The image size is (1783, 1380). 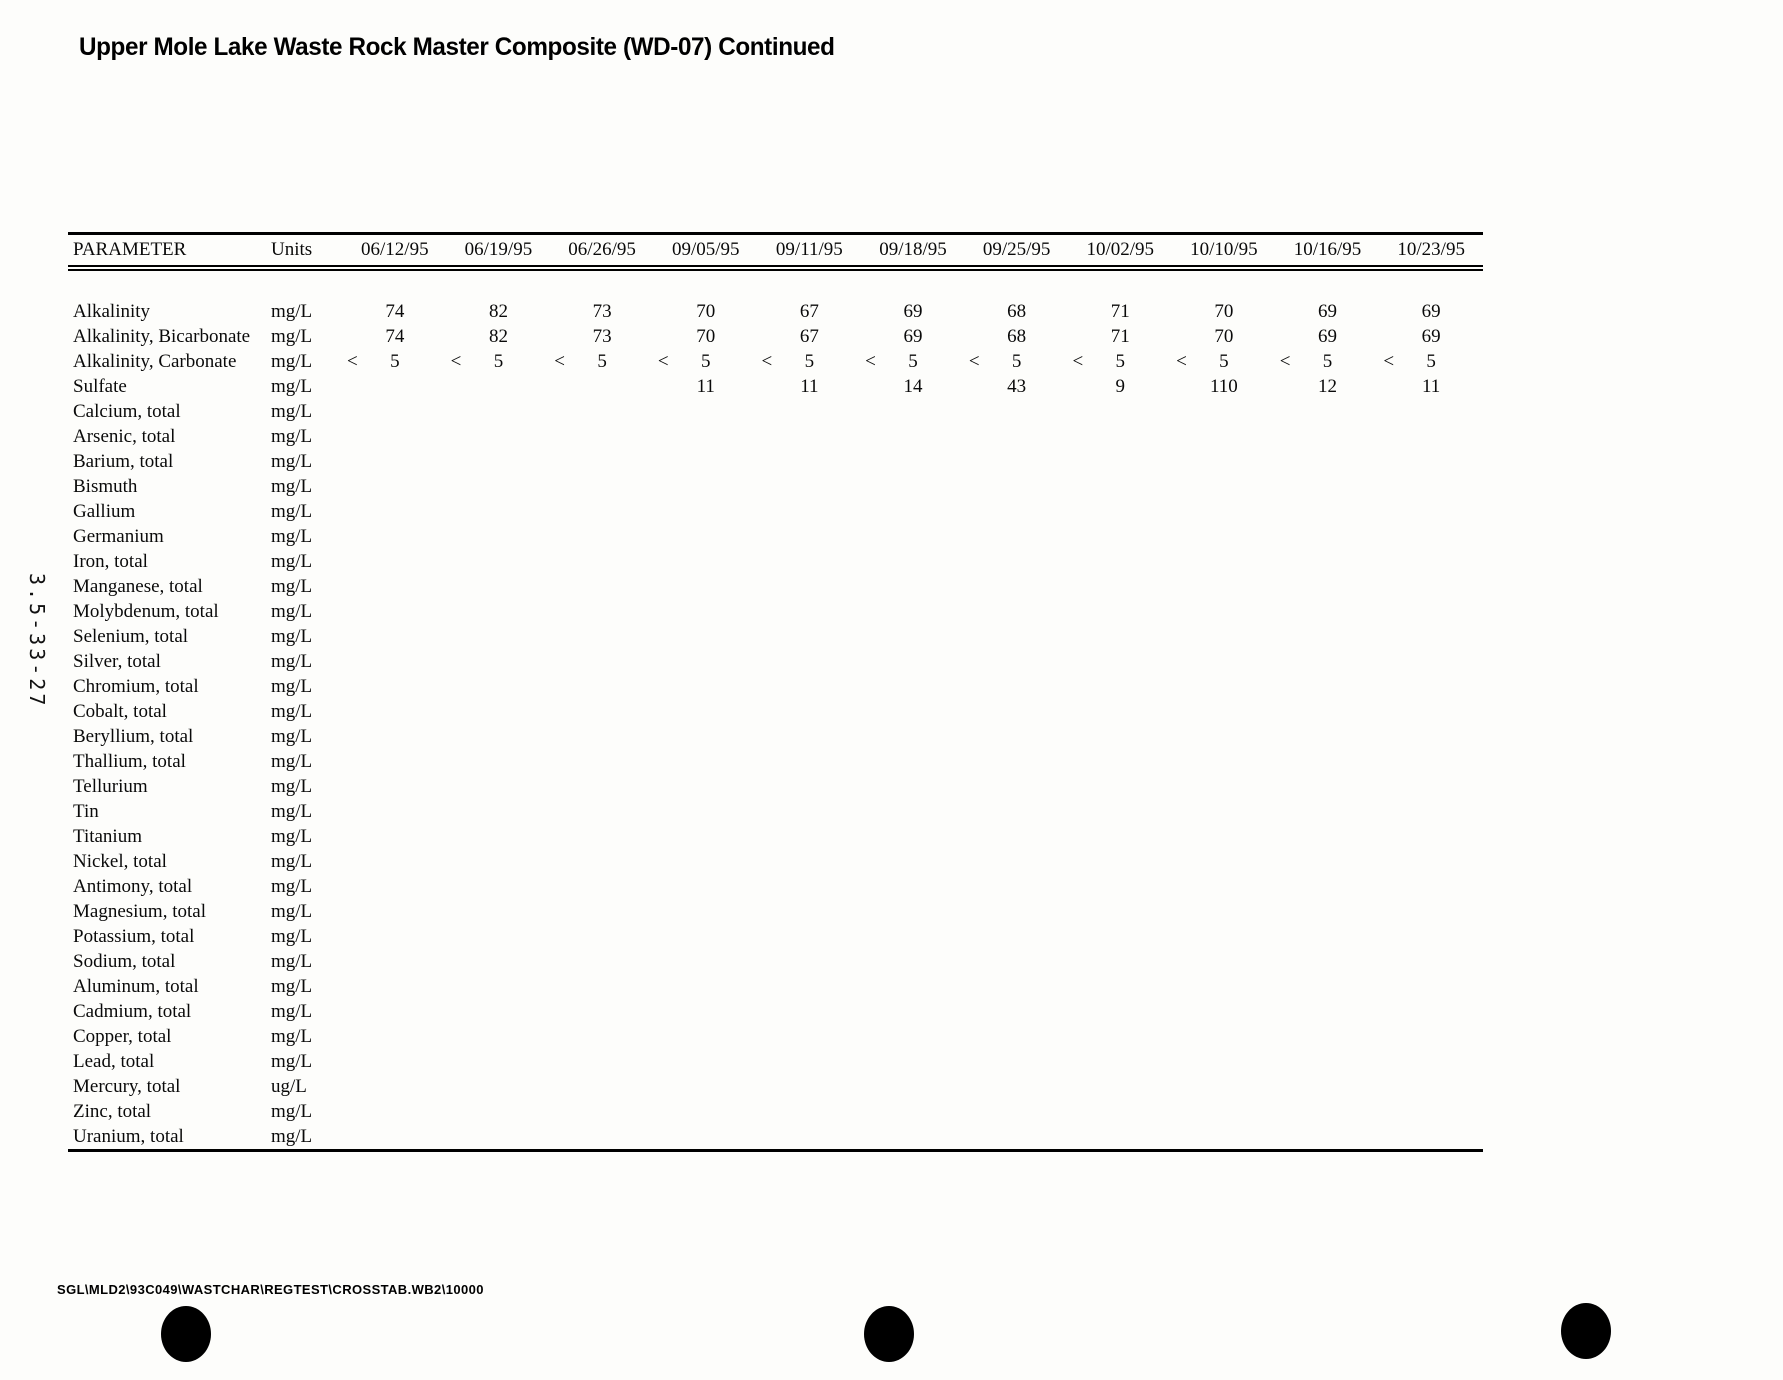 I want to click on hole-punch-dot, so click(x=1586, y=1331).